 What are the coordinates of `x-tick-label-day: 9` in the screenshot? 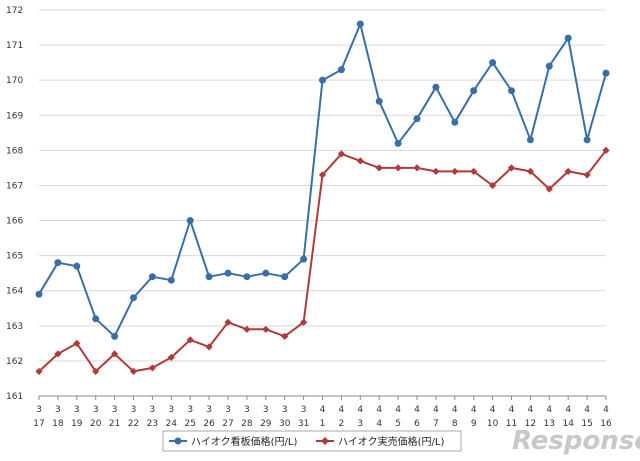 It's located at (474, 424).